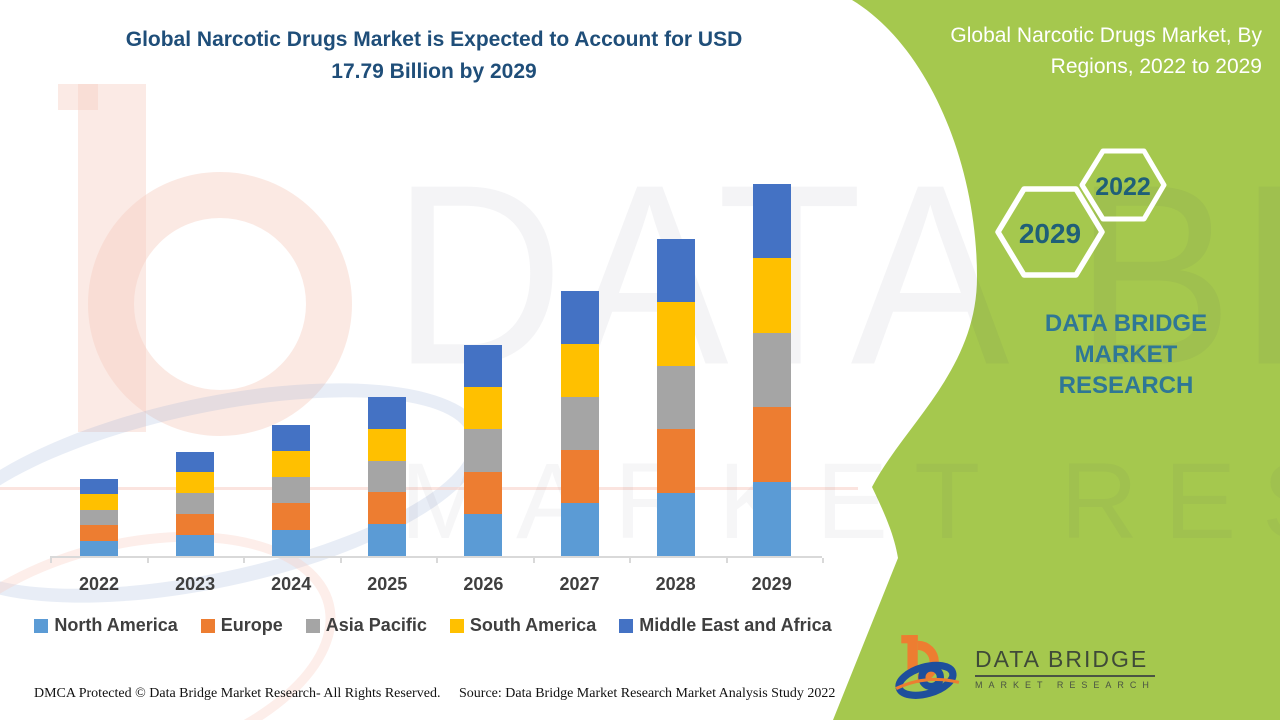 This screenshot has height=720, width=1280. Describe the element at coordinates (99, 533) in the screenshot. I see `bar-segment-2022-europe` at that location.